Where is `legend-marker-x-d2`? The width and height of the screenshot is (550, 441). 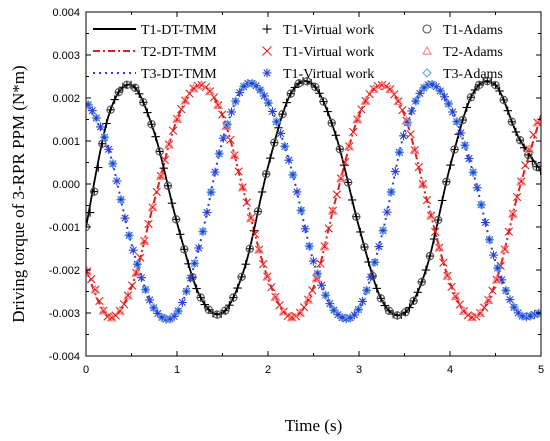
legend-marker-x-d2 is located at coordinates (267, 51).